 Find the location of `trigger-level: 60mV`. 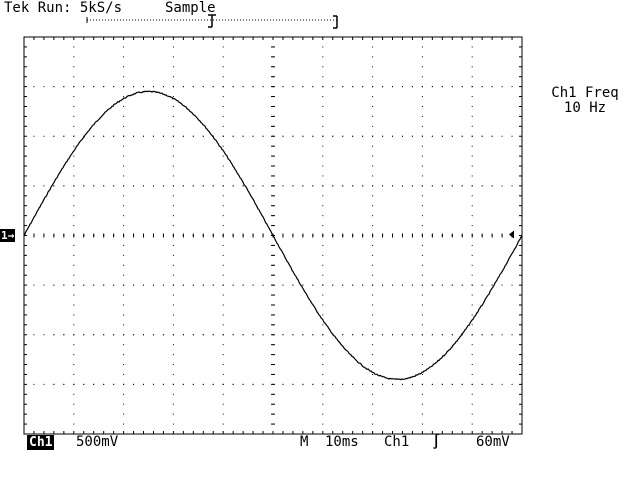

trigger-level: 60mV is located at coordinates (493, 442).